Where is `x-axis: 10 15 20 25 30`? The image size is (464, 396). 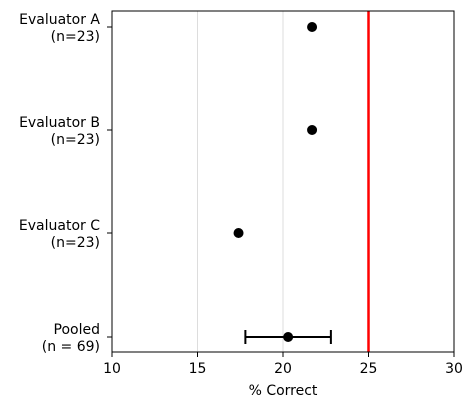
x-axis: 10 15 20 25 30 is located at coordinates (283, 364).